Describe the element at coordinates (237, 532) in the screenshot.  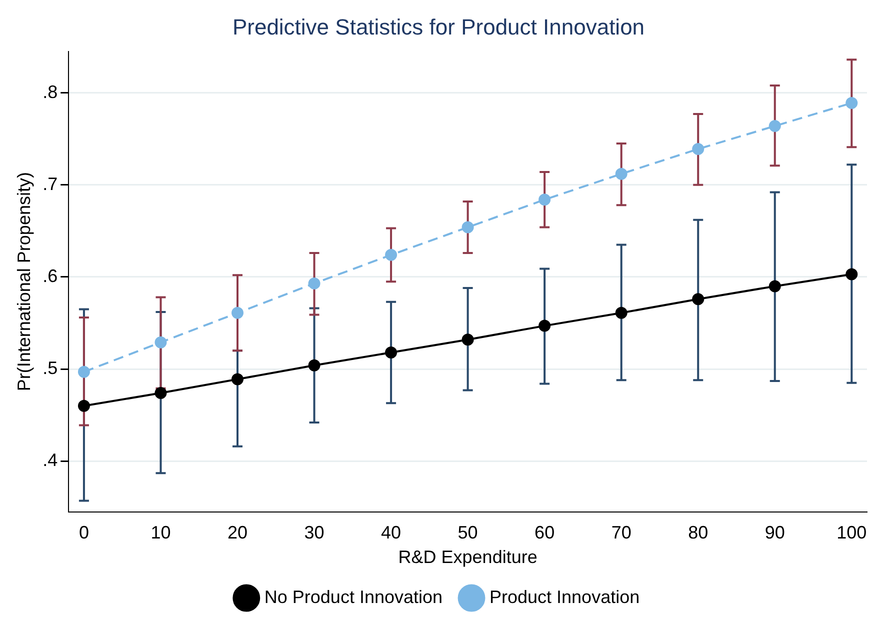
I see `x-tick-label: 20` at that location.